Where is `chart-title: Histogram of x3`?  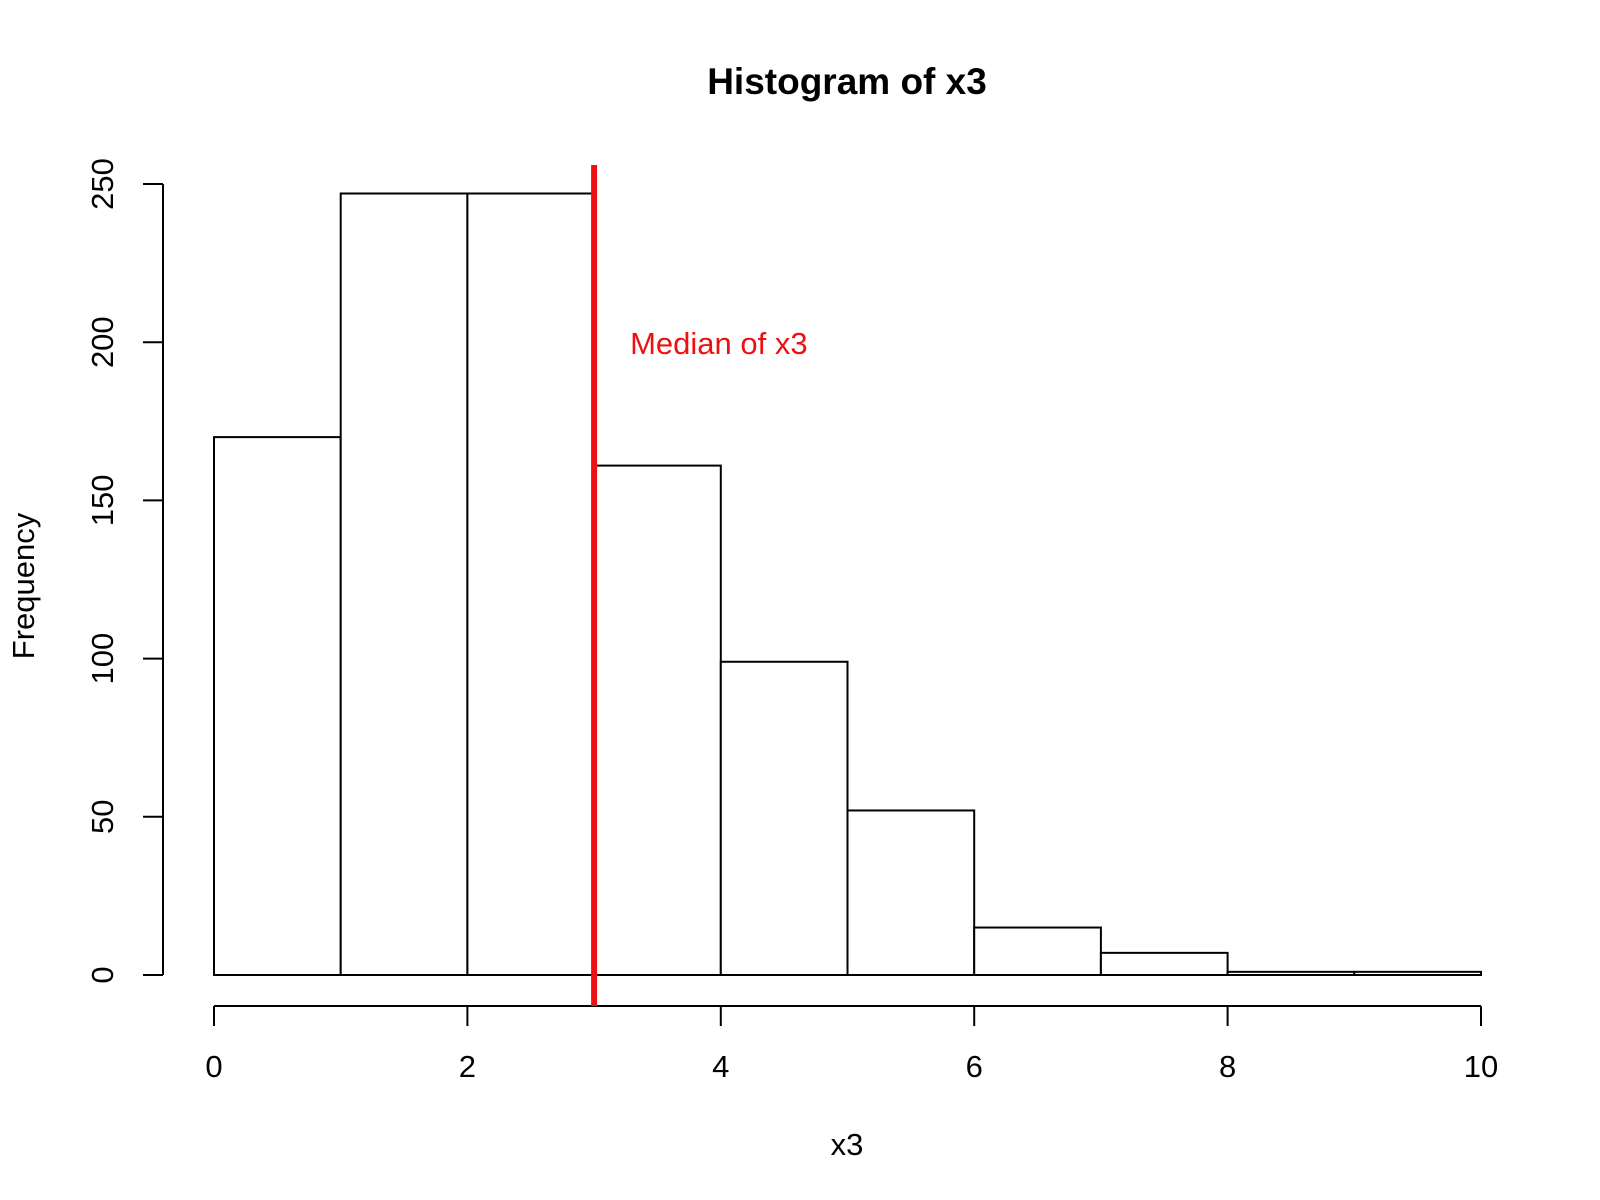 chart-title: Histogram of x3 is located at coordinates (847, 81).